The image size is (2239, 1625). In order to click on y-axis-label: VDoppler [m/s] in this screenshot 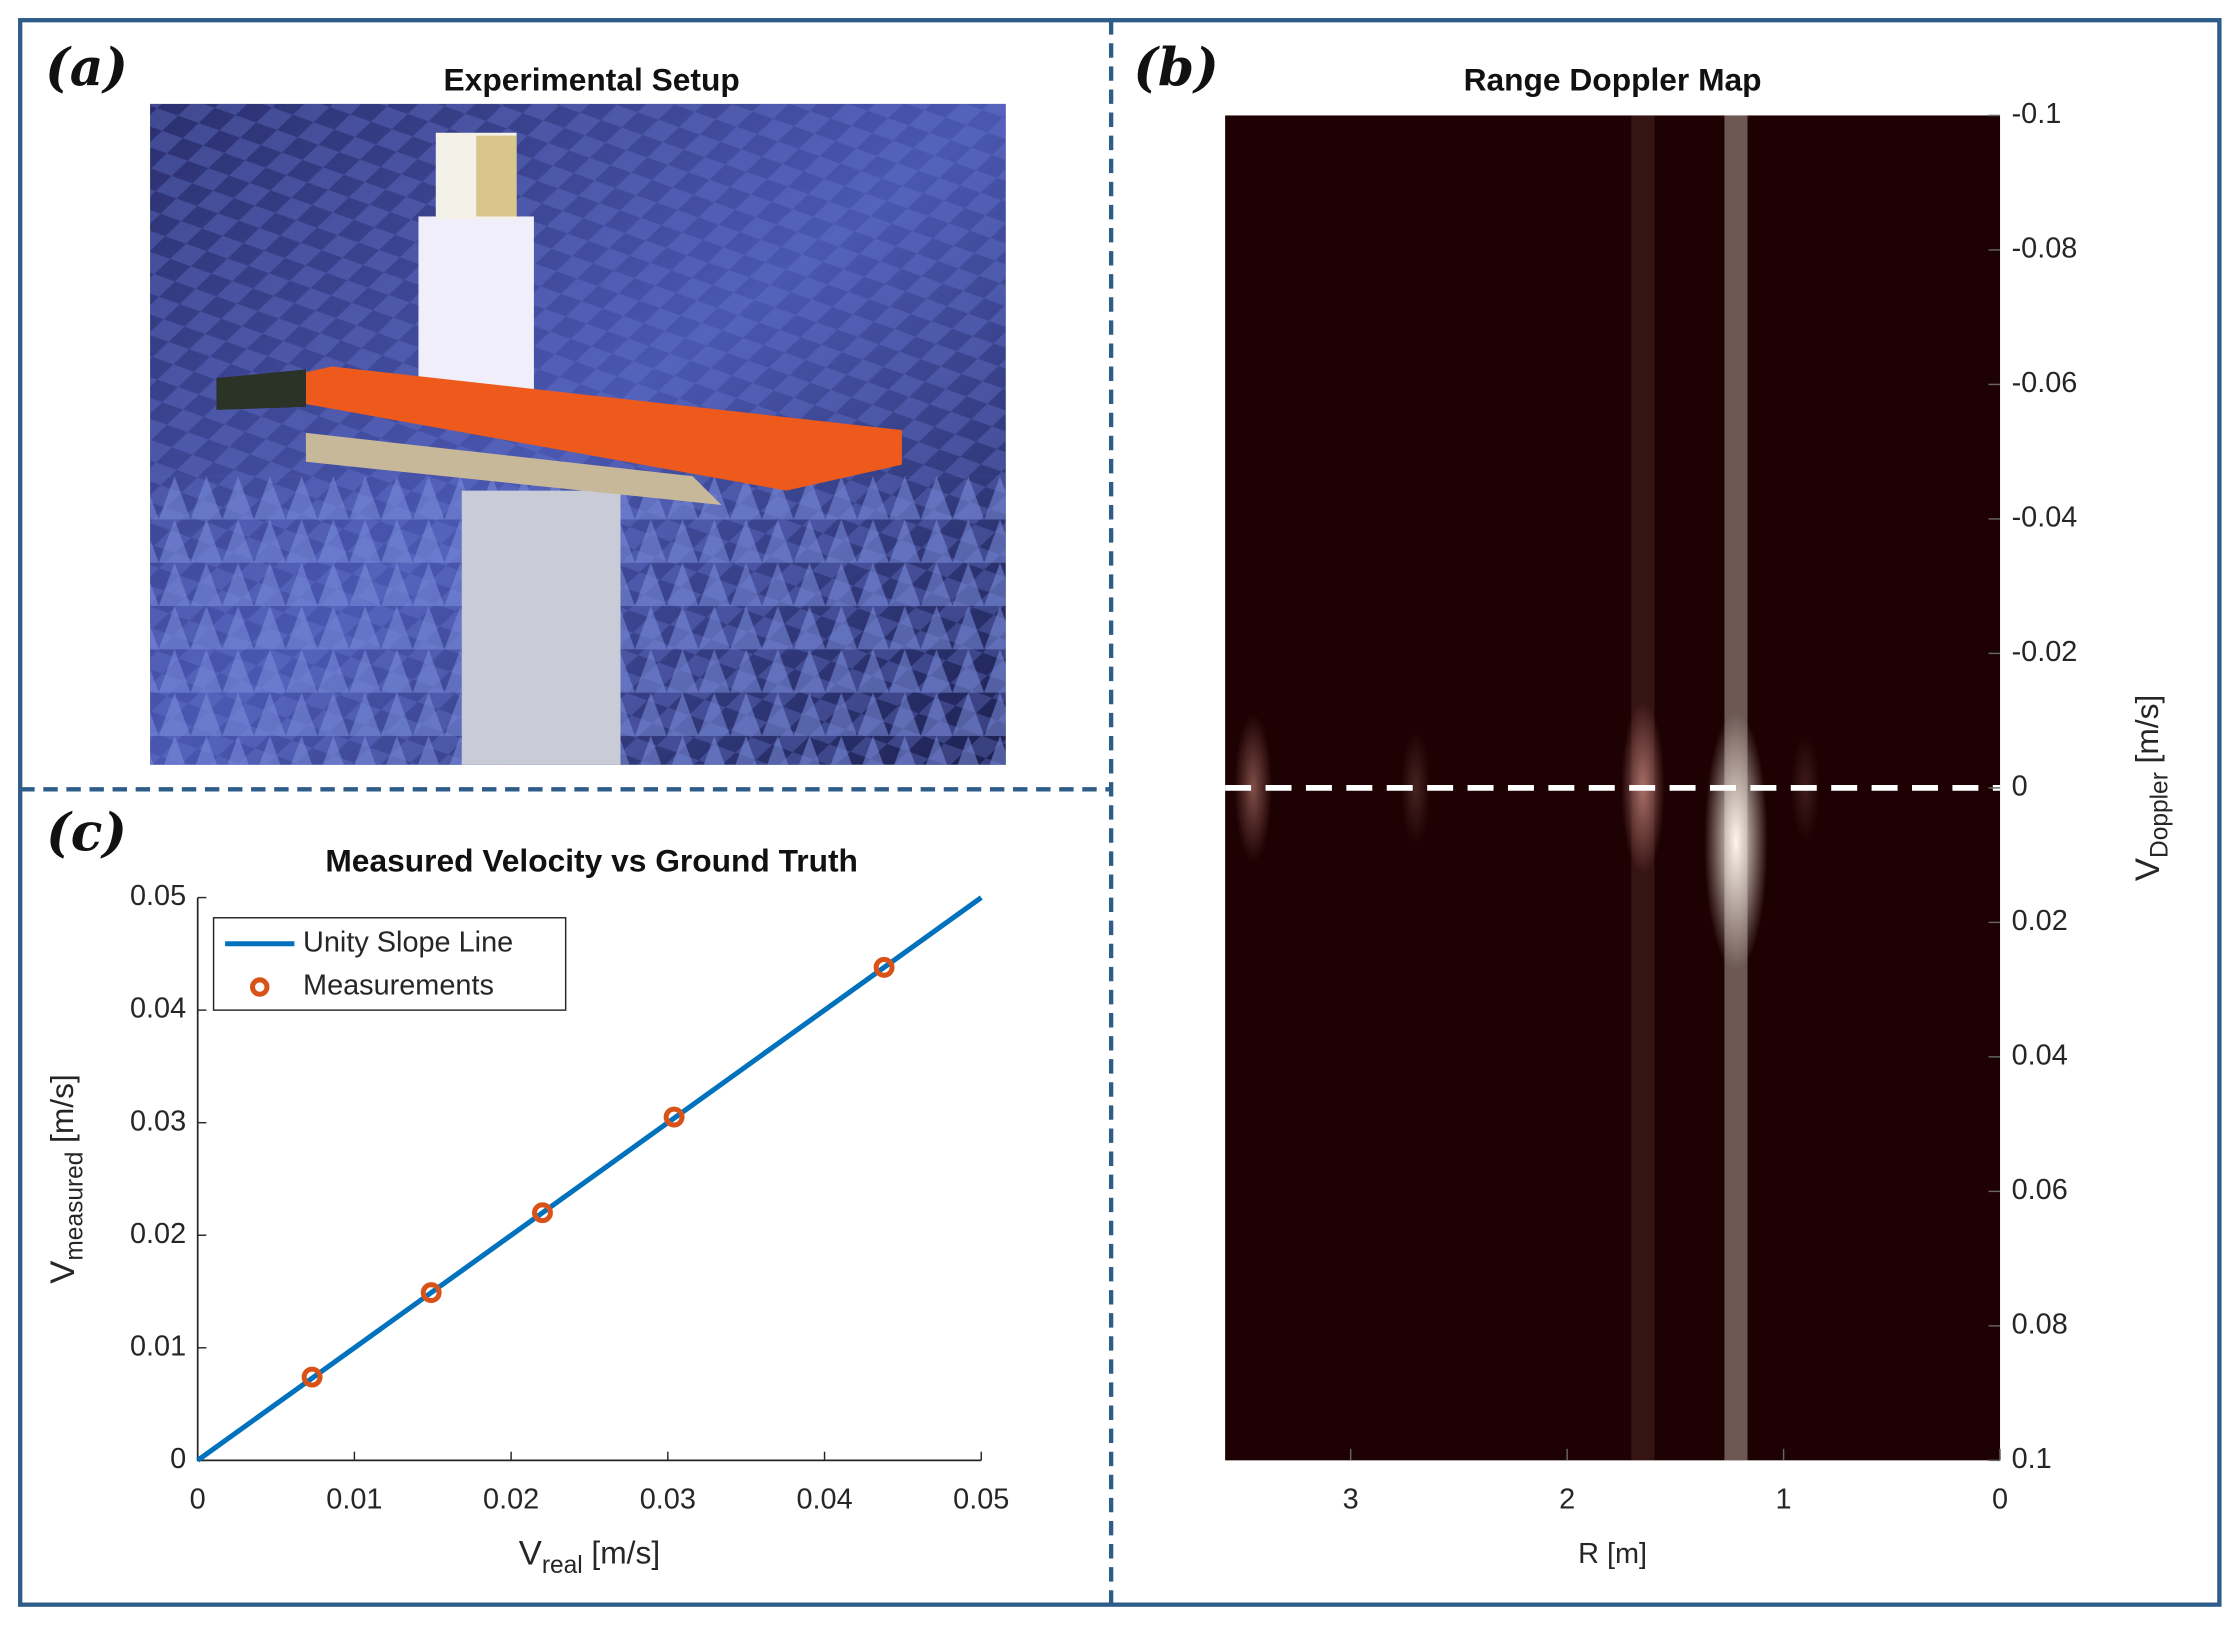, I will do `click(2151, 788)`.